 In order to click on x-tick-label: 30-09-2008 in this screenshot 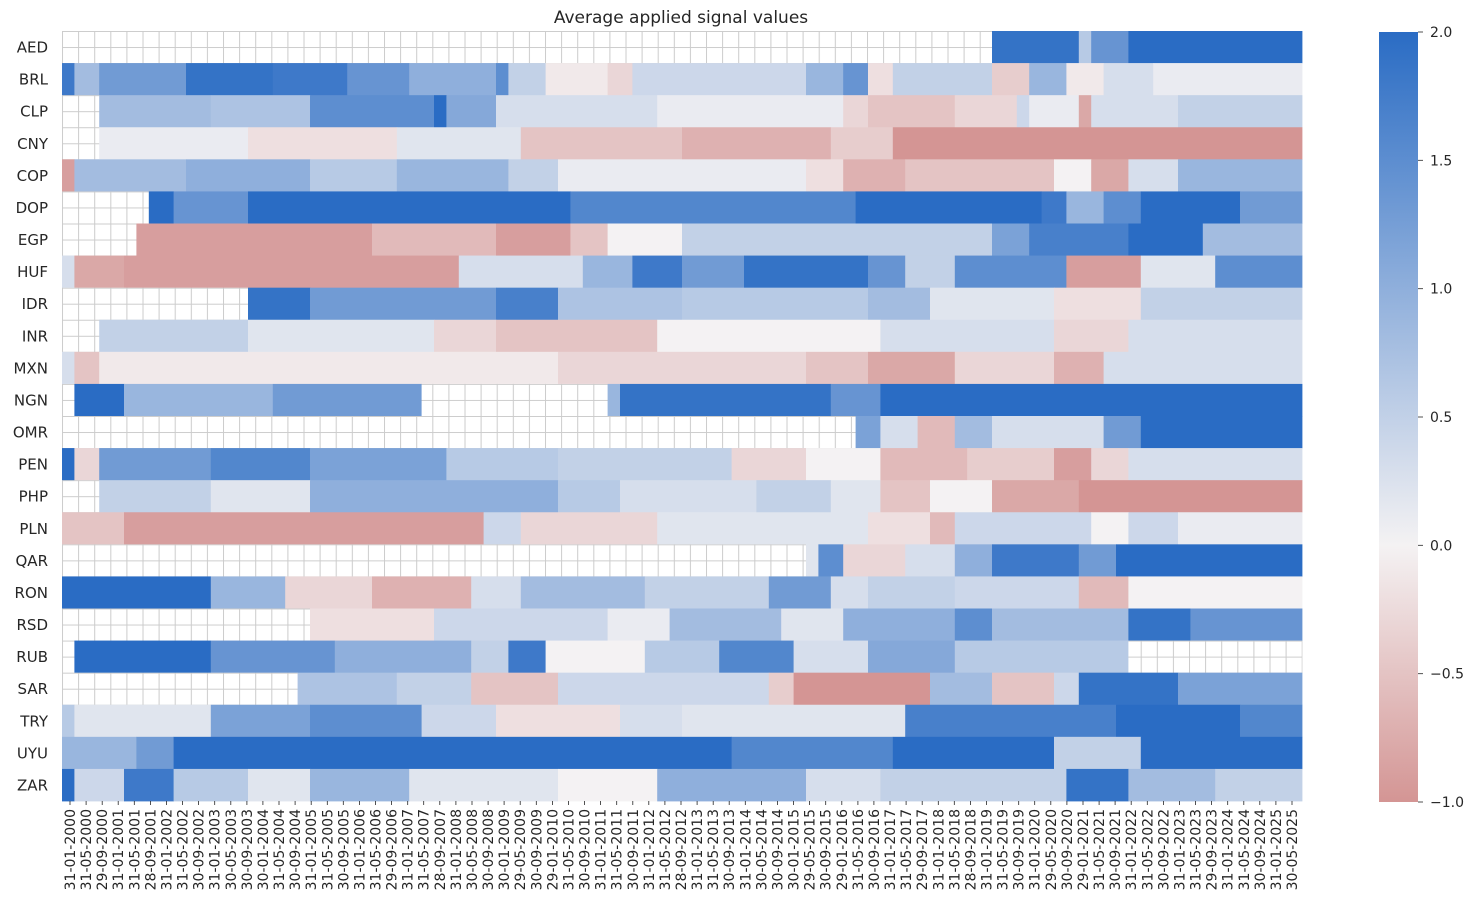, I will do `click(489, 849)`.